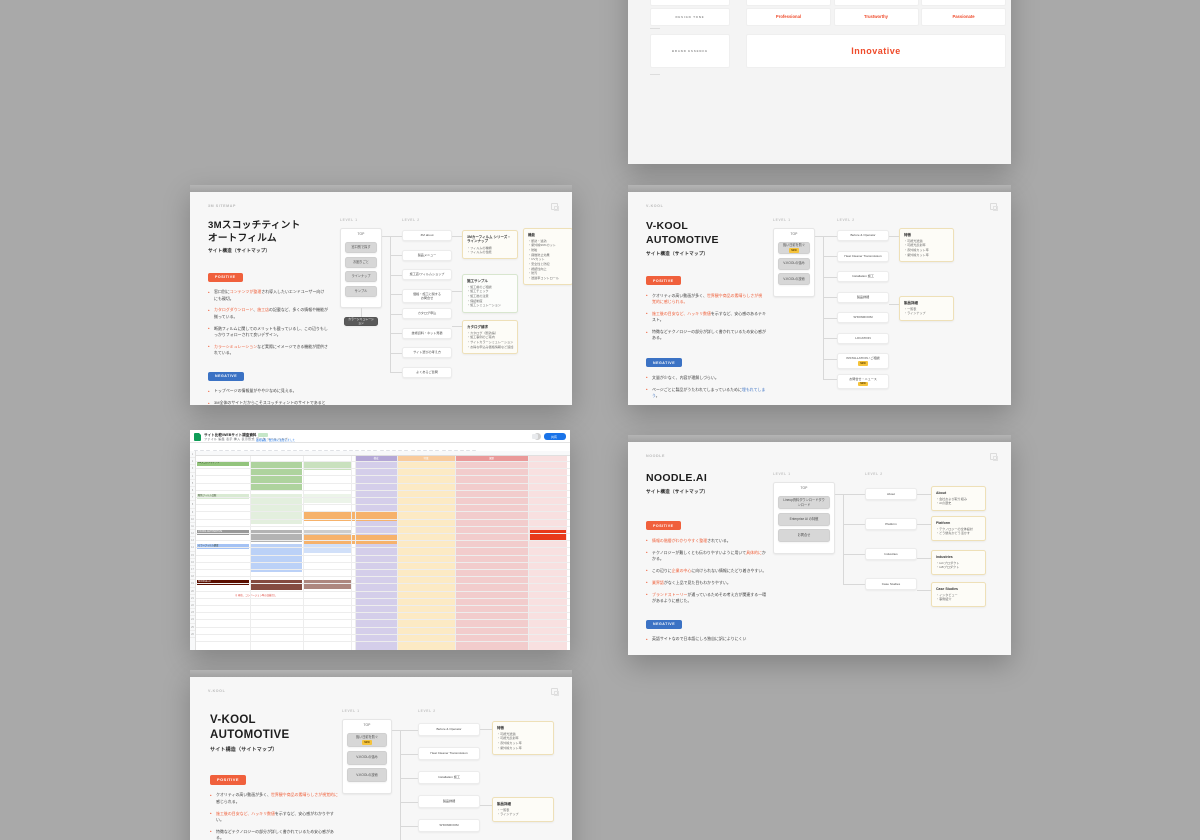 The image size is (1200, 840). What do you see at coordinates (863, 361) in the screenshot?
I see `sitemap-level2-node: INSTALLATION / ご相談 NEW` at bounding box center [863, 361].